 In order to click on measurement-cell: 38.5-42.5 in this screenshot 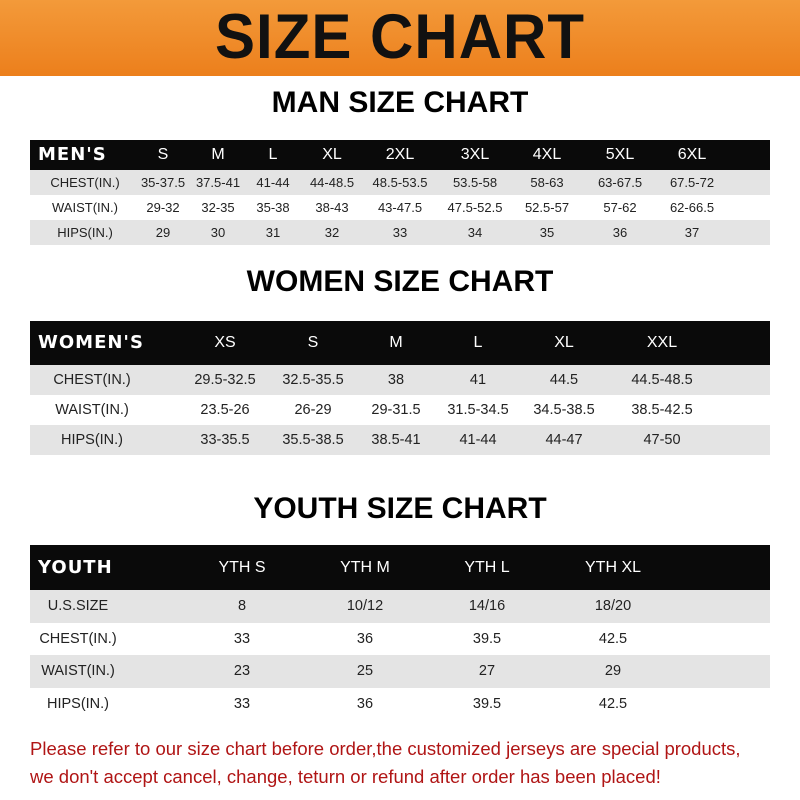, I will do `click(662, 410)`.